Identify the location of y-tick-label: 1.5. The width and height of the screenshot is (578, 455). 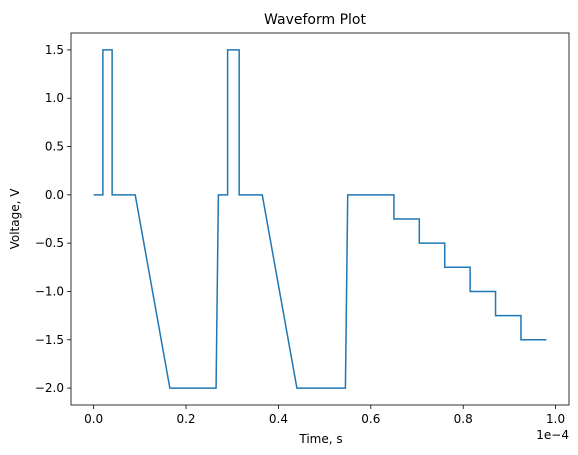
(54, 50).